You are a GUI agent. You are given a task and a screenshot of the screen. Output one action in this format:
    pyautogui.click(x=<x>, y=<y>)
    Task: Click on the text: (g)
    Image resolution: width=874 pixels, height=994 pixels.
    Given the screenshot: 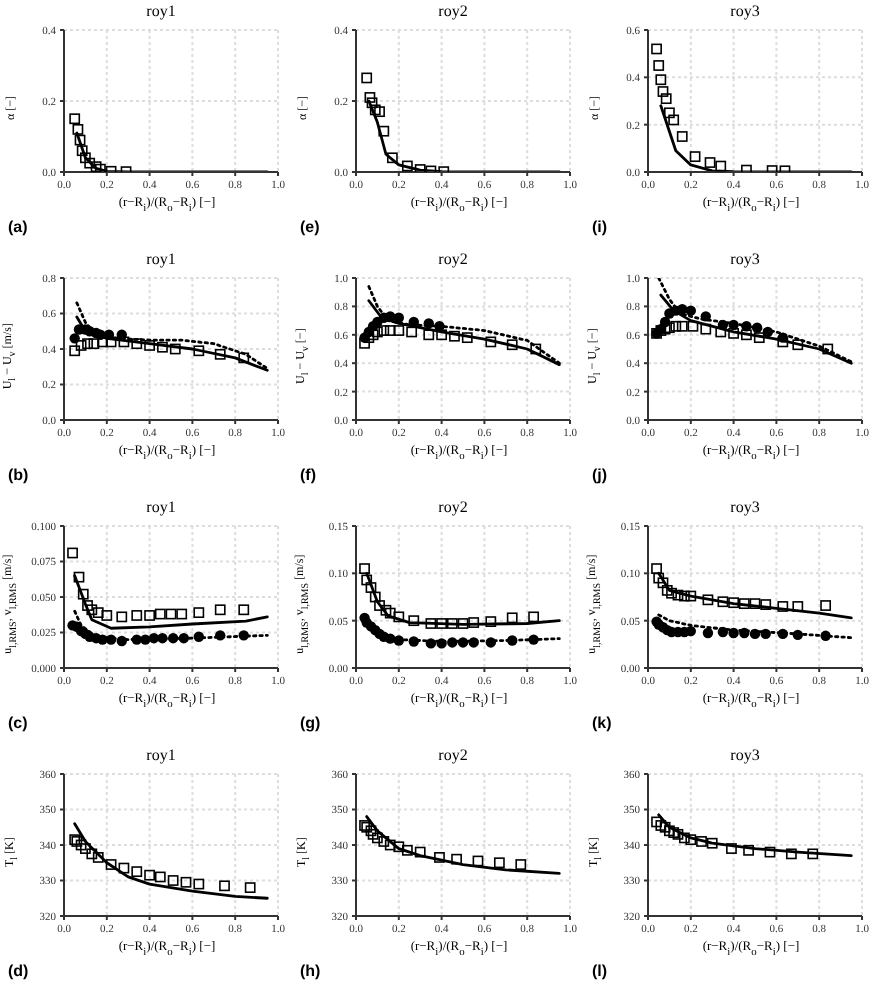 What is the action you would take?
    pyautogui.click(x=310, y=724)
    